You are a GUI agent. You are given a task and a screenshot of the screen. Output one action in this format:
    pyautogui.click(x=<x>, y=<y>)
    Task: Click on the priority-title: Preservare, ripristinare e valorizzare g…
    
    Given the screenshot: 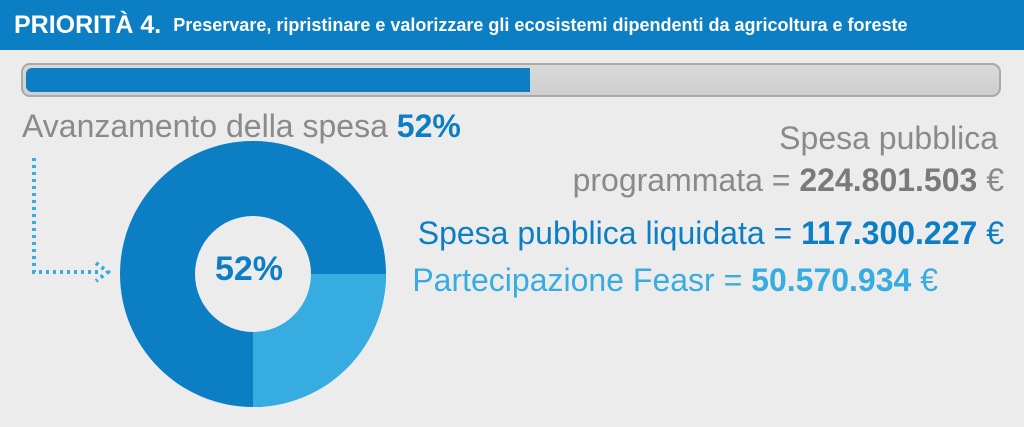 What is the action you would take?
    pyautogui.click(x=540, y=24)
    